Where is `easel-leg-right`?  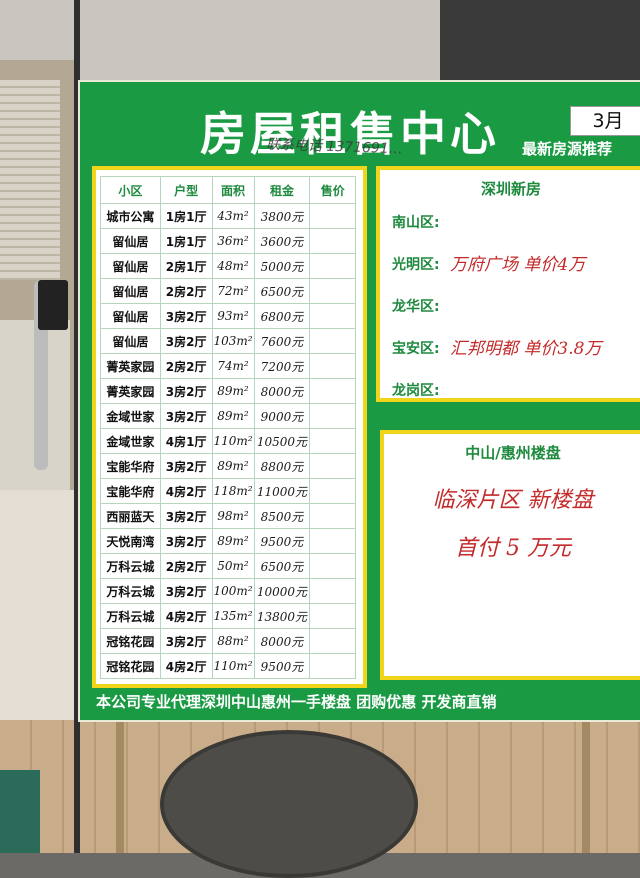
easel-leg-right is located at coordinates (586, 776).